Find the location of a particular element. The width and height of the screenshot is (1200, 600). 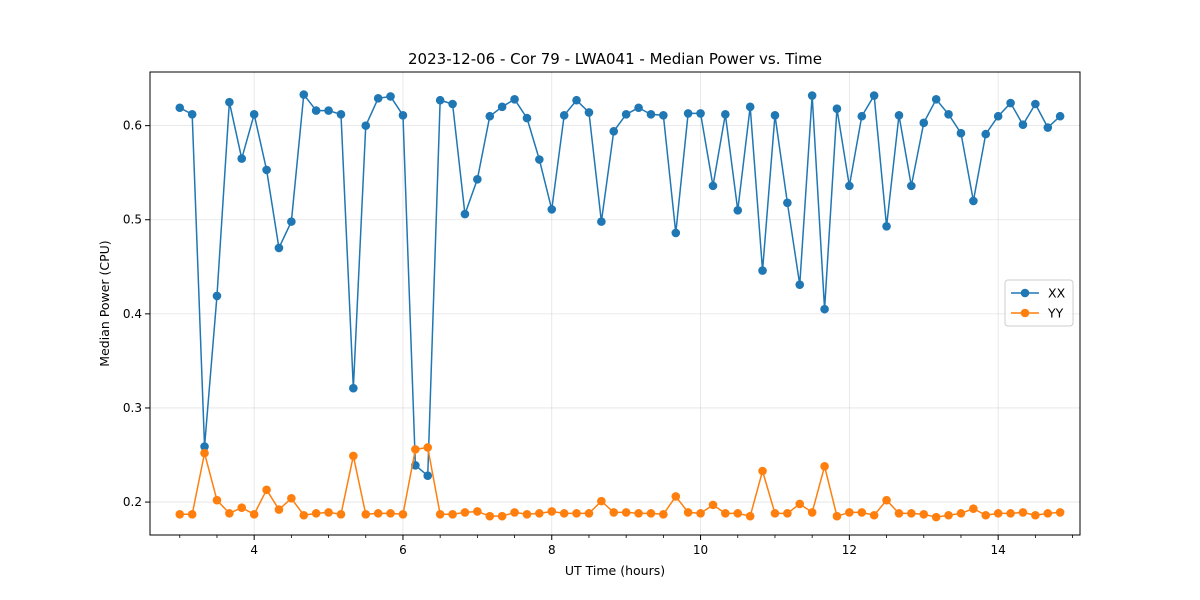

y-tick-label: 0.4 is located at coordinates (132, 314).